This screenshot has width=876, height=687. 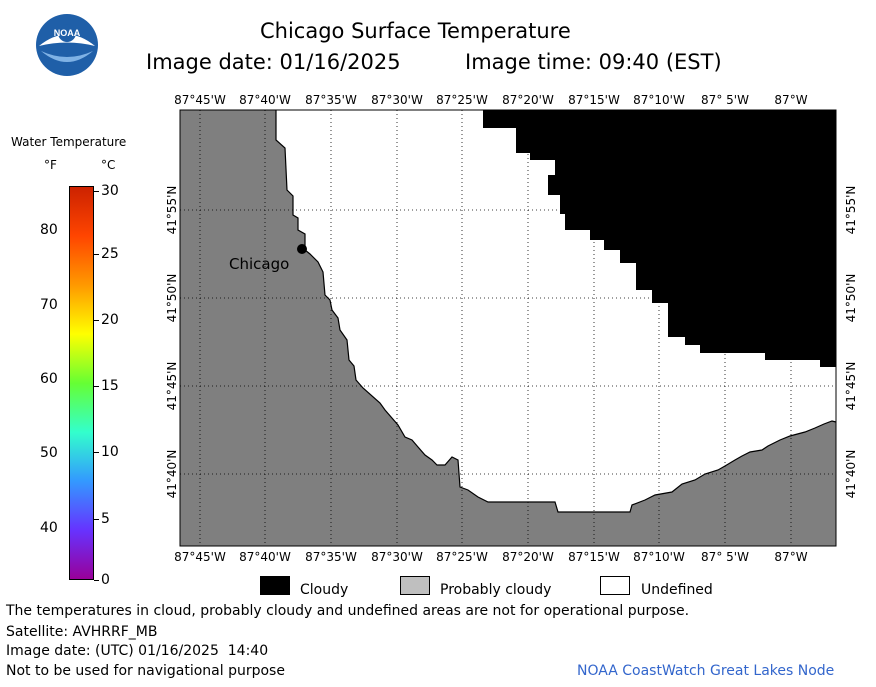 What do you see at coordinates (275, 585) in the screenshot?
I see `legend-swatch-cloudy` at bounding box center [275, 585].